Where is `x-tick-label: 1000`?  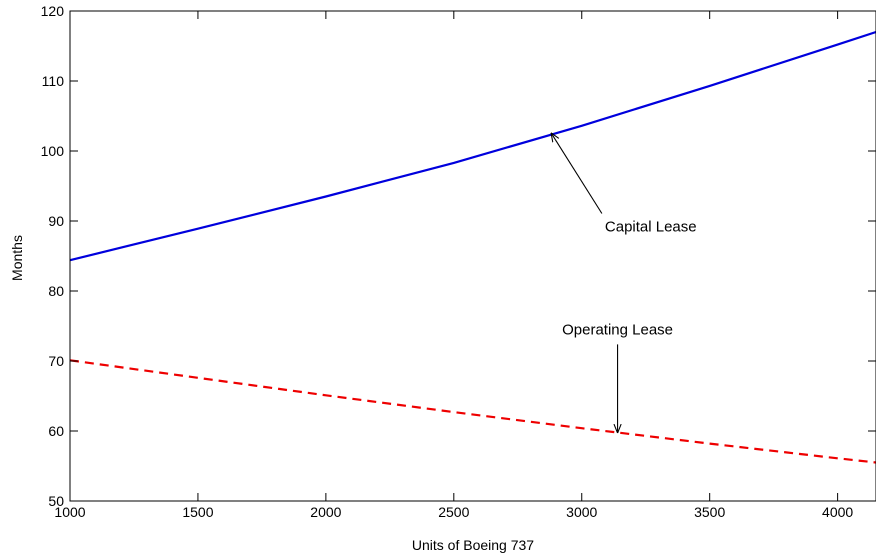 x-tick-label: 1000 is located at coordinates (69, 512).